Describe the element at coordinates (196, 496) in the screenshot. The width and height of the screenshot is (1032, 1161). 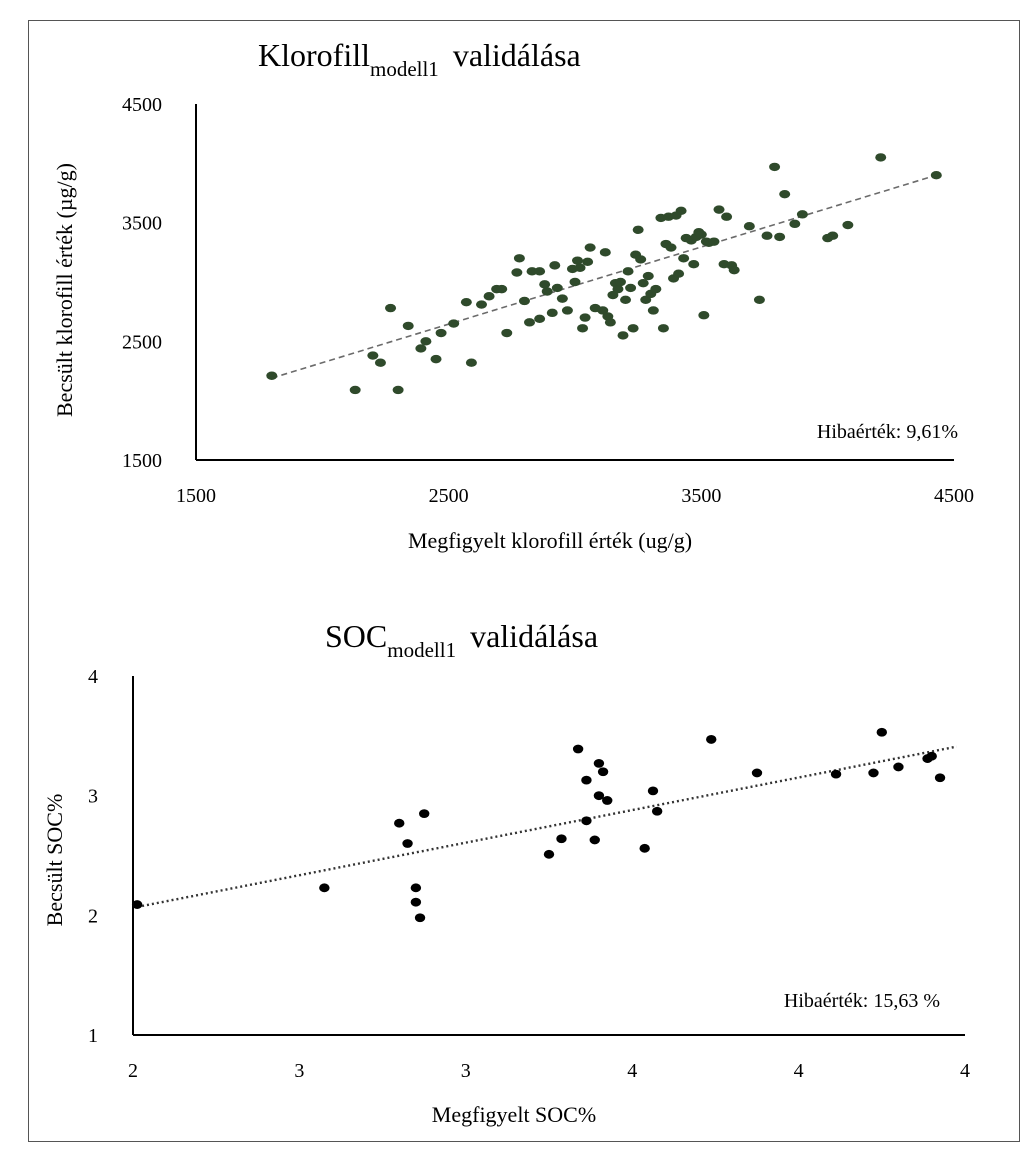
I see `x-tick-label: 1500` at that location.